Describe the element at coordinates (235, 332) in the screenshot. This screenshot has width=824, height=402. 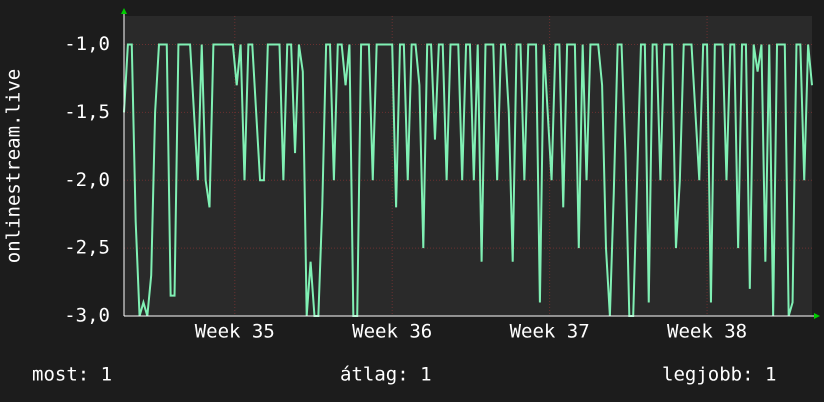
I see `x-tick-label: Week 35` at that location.